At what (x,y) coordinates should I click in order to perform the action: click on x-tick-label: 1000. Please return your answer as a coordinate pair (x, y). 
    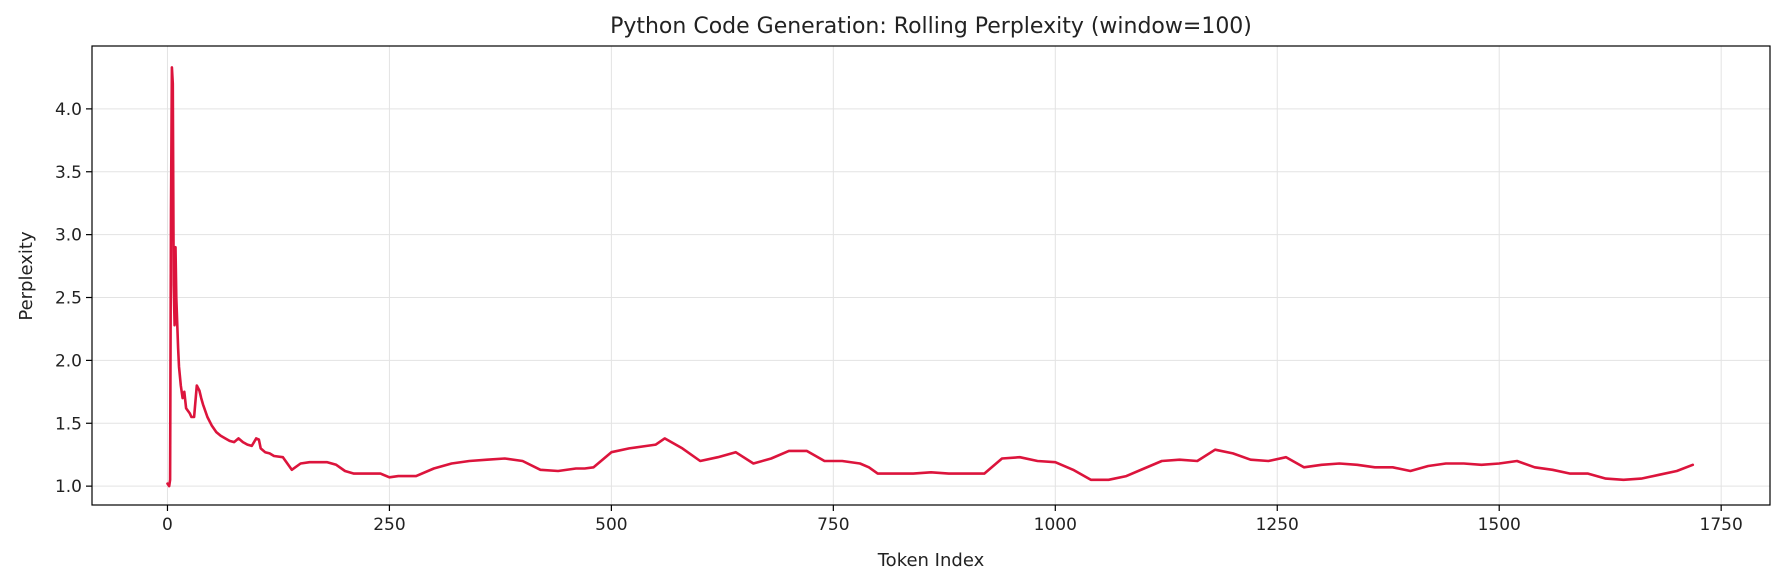
    Looking at the image, I should click on (1055, 525).